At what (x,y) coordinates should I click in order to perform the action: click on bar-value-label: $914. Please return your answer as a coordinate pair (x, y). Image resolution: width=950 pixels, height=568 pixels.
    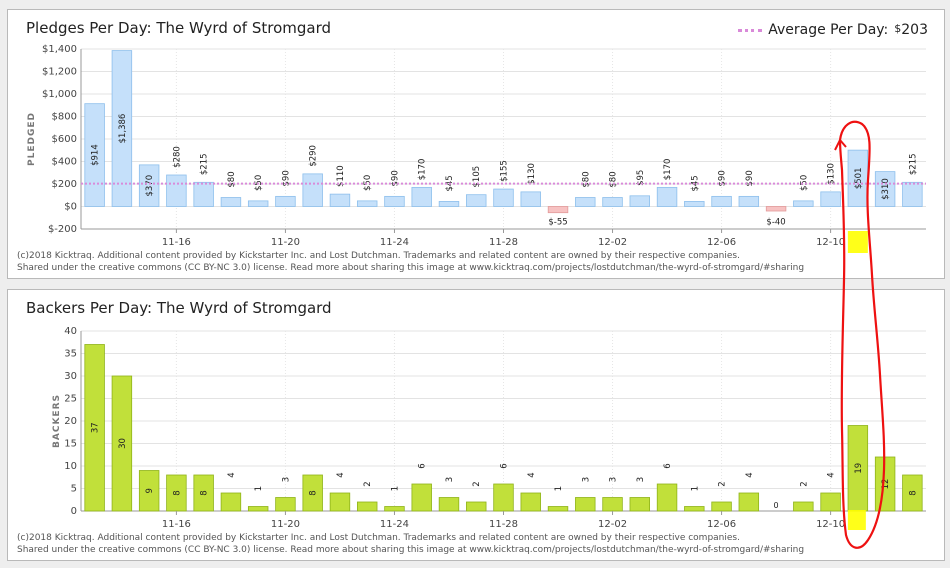
    Looking at the image, I should click on (96, 155).